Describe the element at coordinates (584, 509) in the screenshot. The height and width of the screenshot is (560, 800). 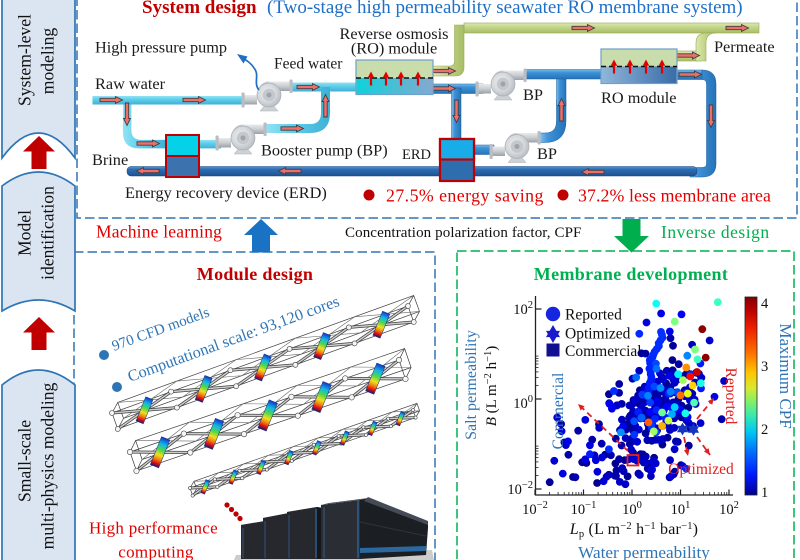
I see `svg-text: 10⁻¹` at that location.